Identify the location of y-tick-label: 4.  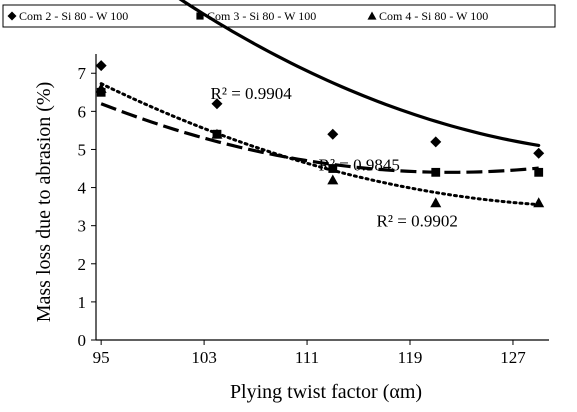
(82, 188).